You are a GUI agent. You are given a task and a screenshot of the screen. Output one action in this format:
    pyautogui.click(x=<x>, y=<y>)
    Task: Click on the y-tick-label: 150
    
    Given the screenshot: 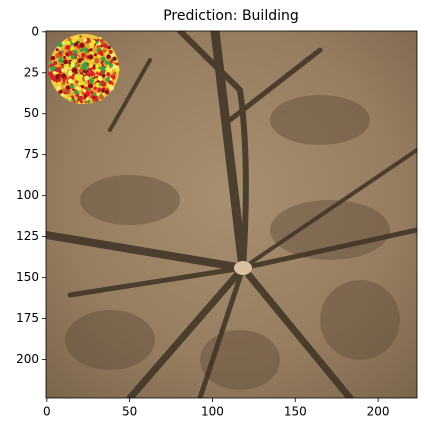 What is the action you would take?
    pyautogui.click(x=27, y=277)
    